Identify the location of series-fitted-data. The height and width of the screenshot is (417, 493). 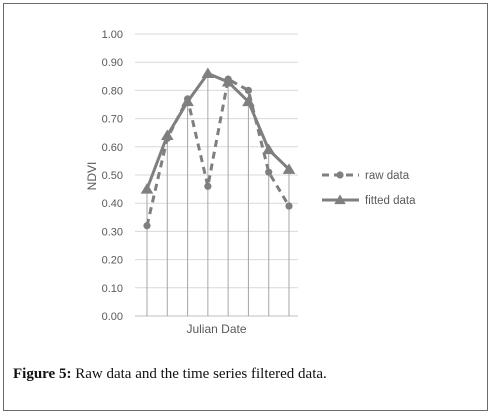
(218, 130).